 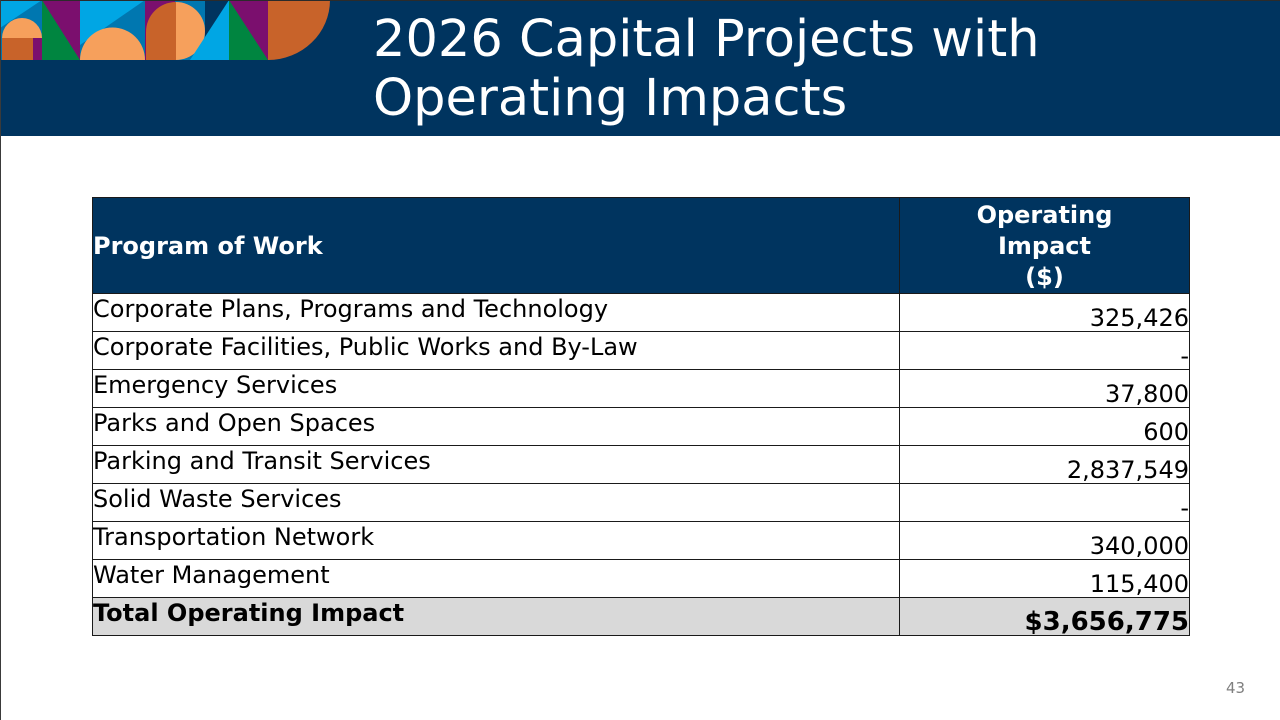 I want to click on program-cell: Parks and Open Spaces, so click(x=496, y=426).